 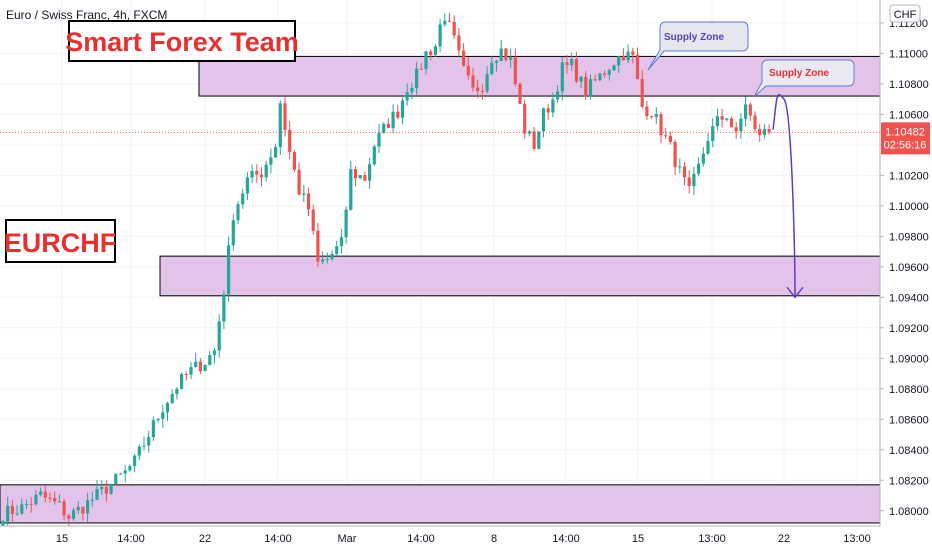 What do you see at coordinates (909, 359) in the screenshot?
I see `y-tick-label: 1.09000` at bounding box center [909, 359].